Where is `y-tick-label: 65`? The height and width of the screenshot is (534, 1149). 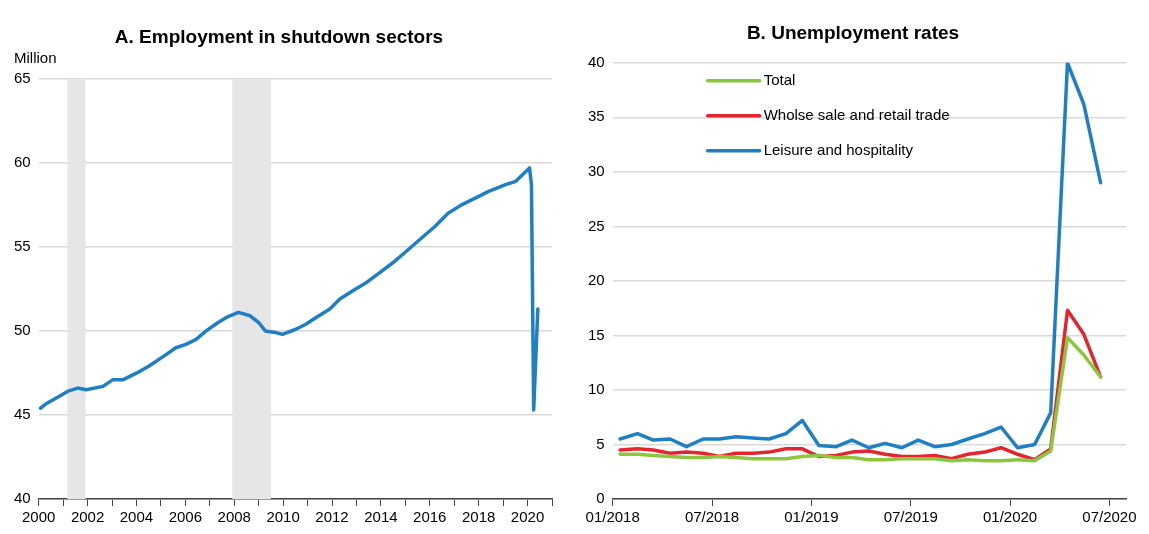
y-tick-label: 65 is located at coordinates (22, 77).